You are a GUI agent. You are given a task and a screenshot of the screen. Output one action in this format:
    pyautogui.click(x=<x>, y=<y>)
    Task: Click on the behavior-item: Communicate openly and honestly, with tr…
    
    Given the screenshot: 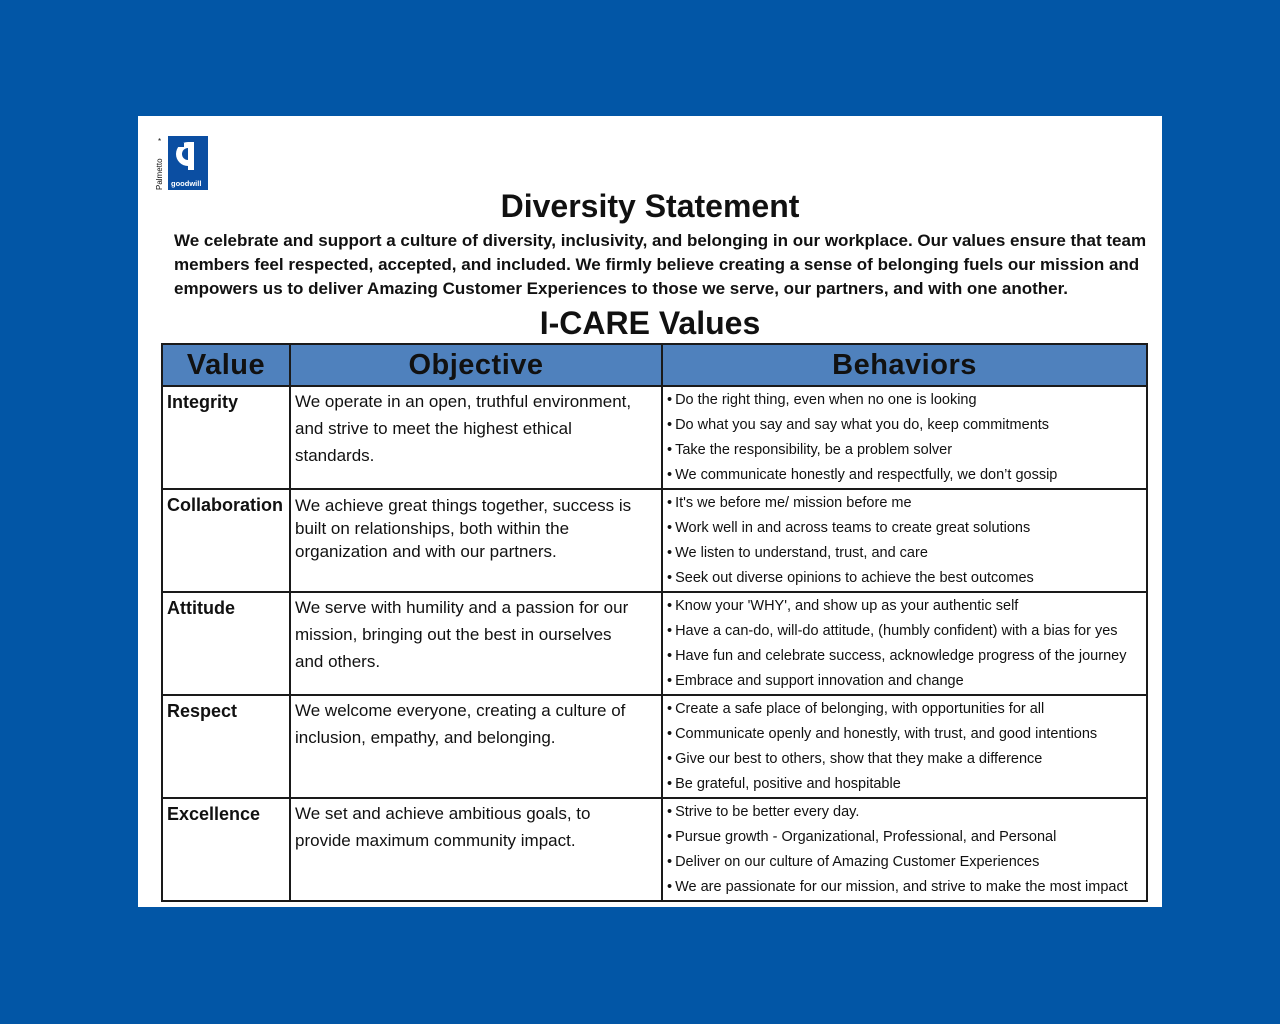 What is the action you would take?
    pyautogui.click(x=905, y=734)
    